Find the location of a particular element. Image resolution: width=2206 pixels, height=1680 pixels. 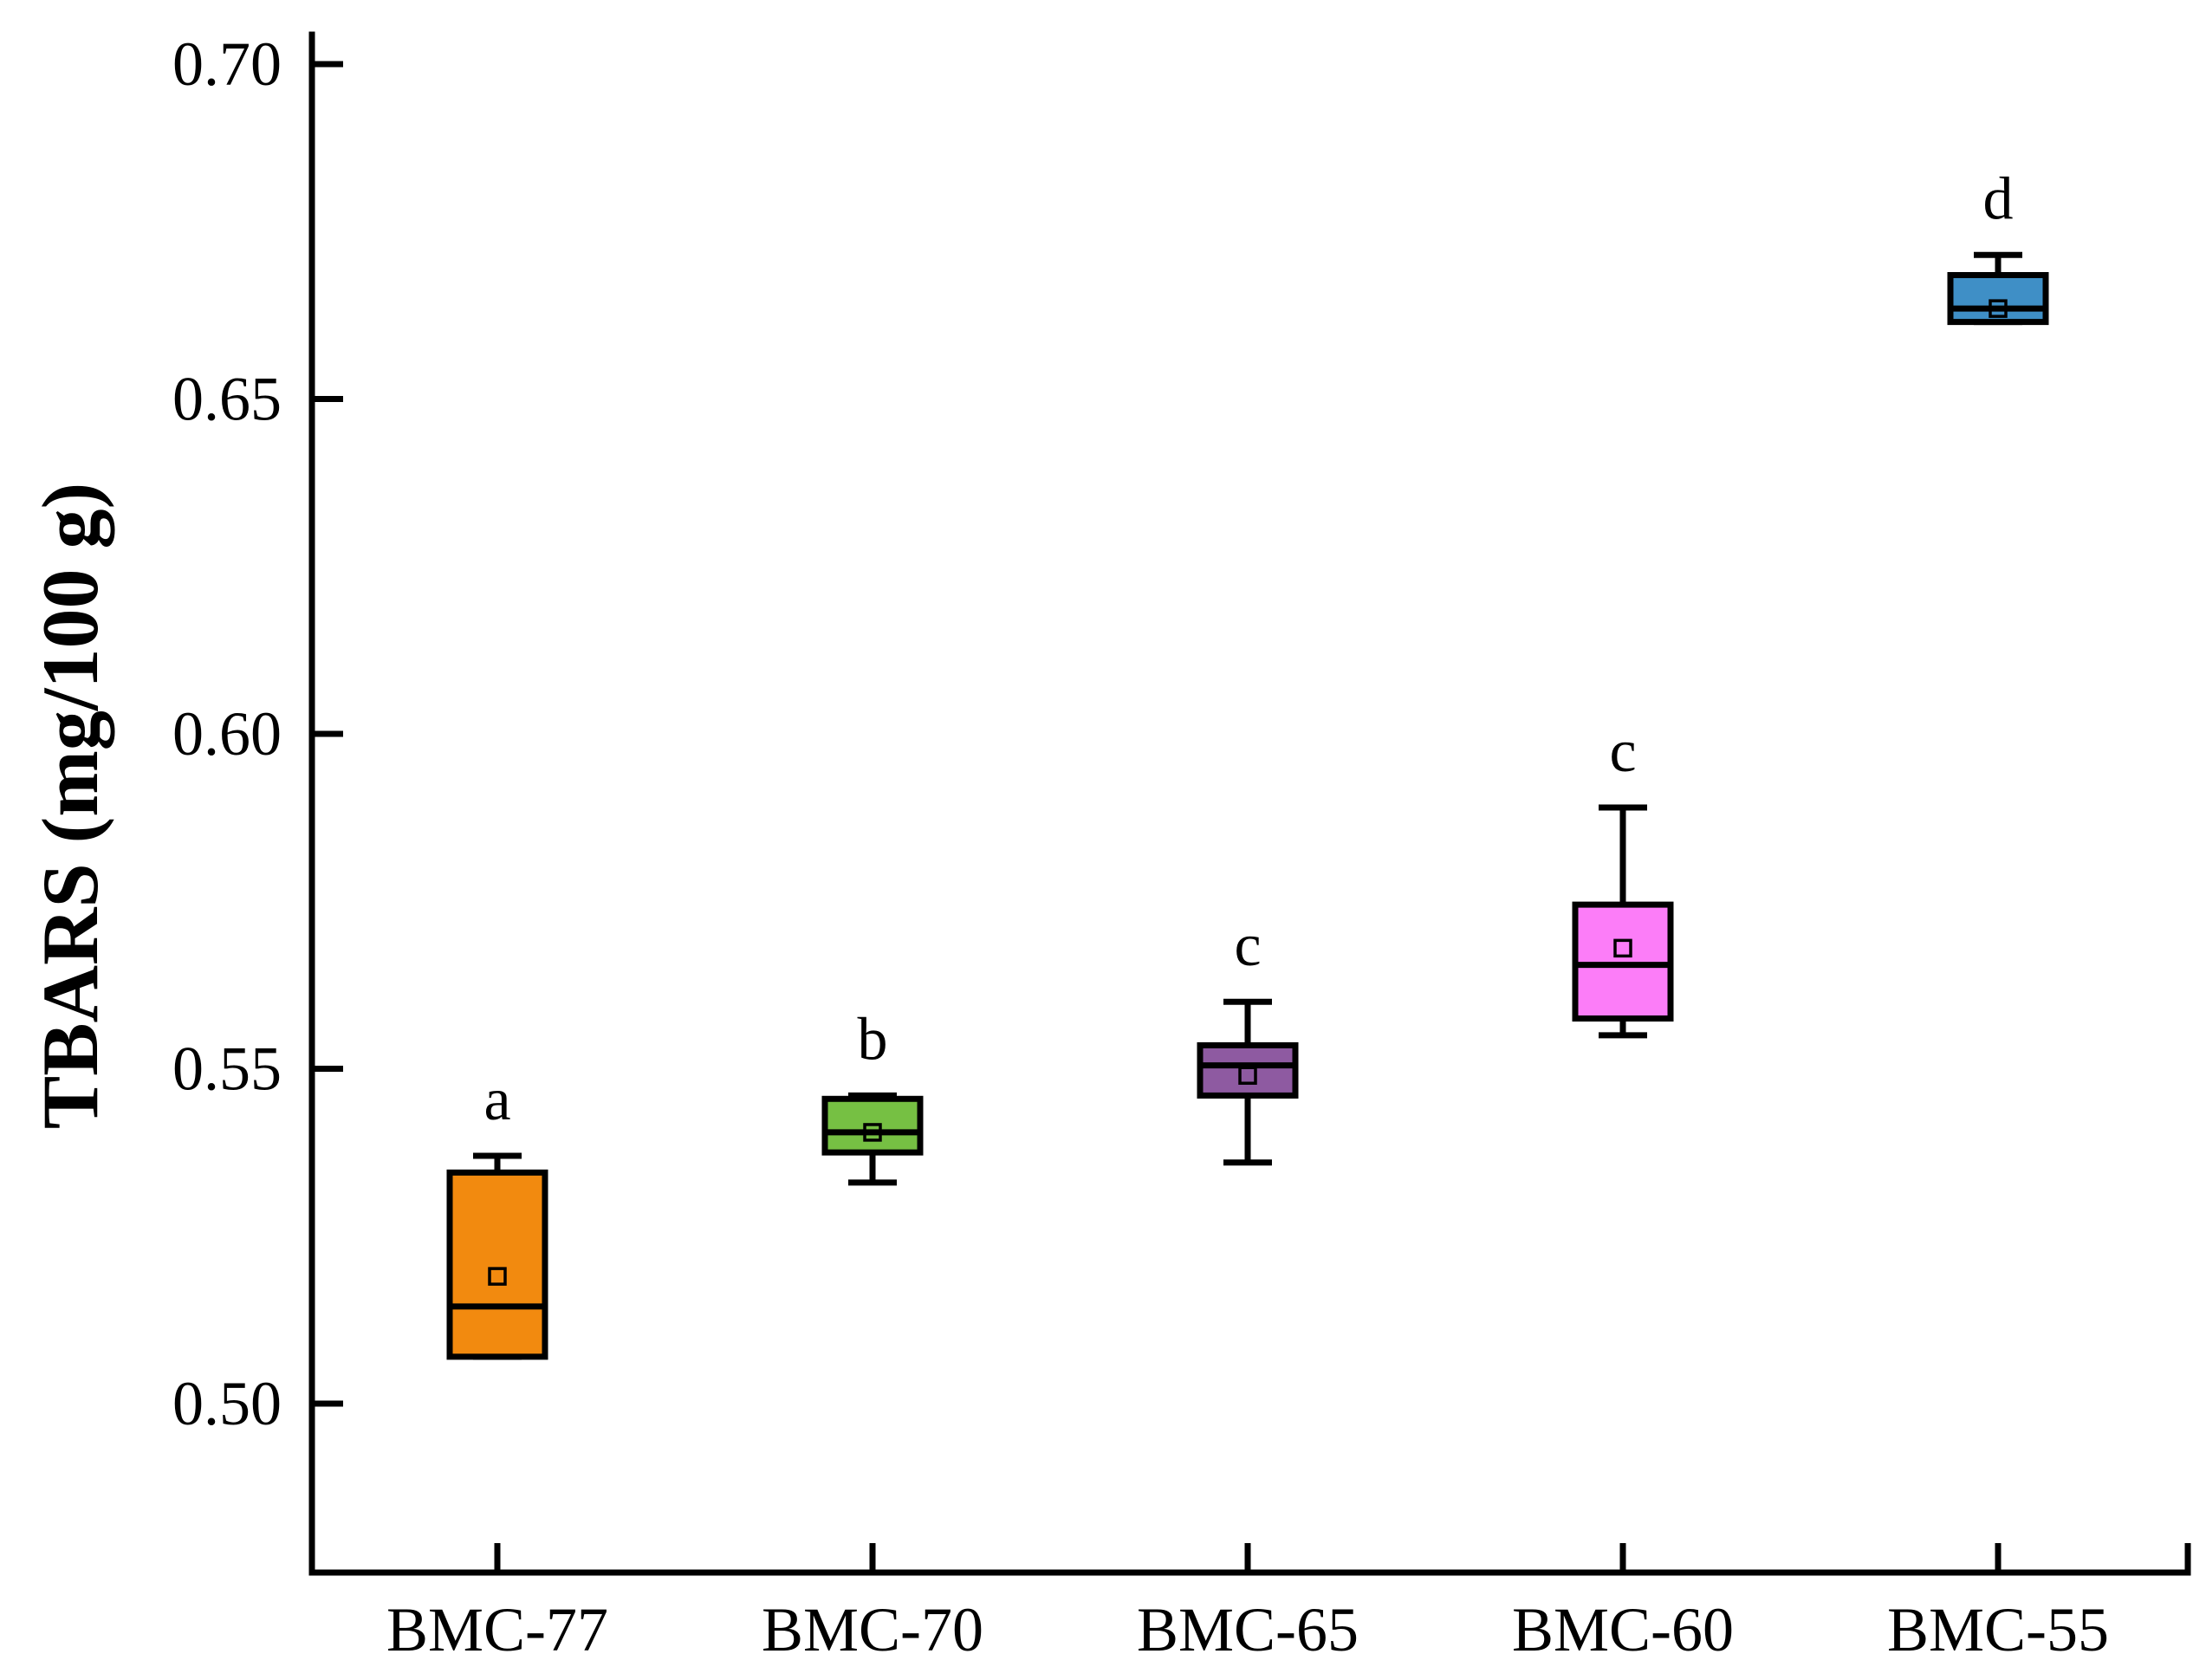

y-tick-label: 0.50 is located at coordinates (227, 1403).